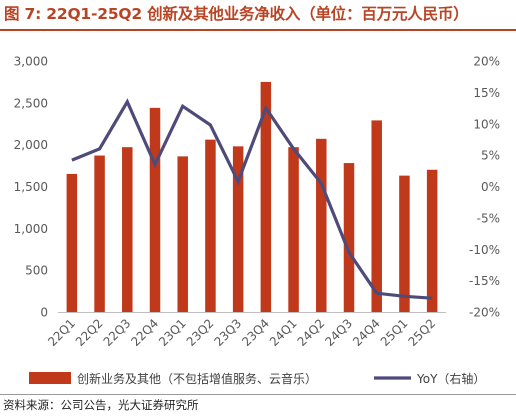 The width and height of the screenshot is (516, 417). I want to click on x-tick-label: 24Q1, so click(283, 332).